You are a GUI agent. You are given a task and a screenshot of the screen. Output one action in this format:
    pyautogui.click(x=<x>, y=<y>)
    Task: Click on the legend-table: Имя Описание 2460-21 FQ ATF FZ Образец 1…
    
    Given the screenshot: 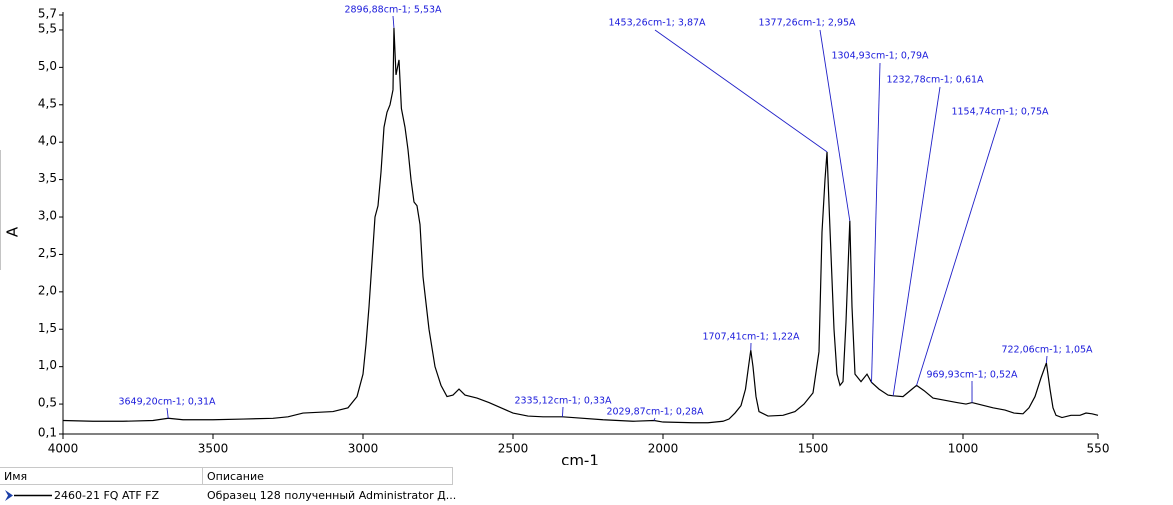 What is the action you would take?
    pyautogui.click(x=586, y=486)
    